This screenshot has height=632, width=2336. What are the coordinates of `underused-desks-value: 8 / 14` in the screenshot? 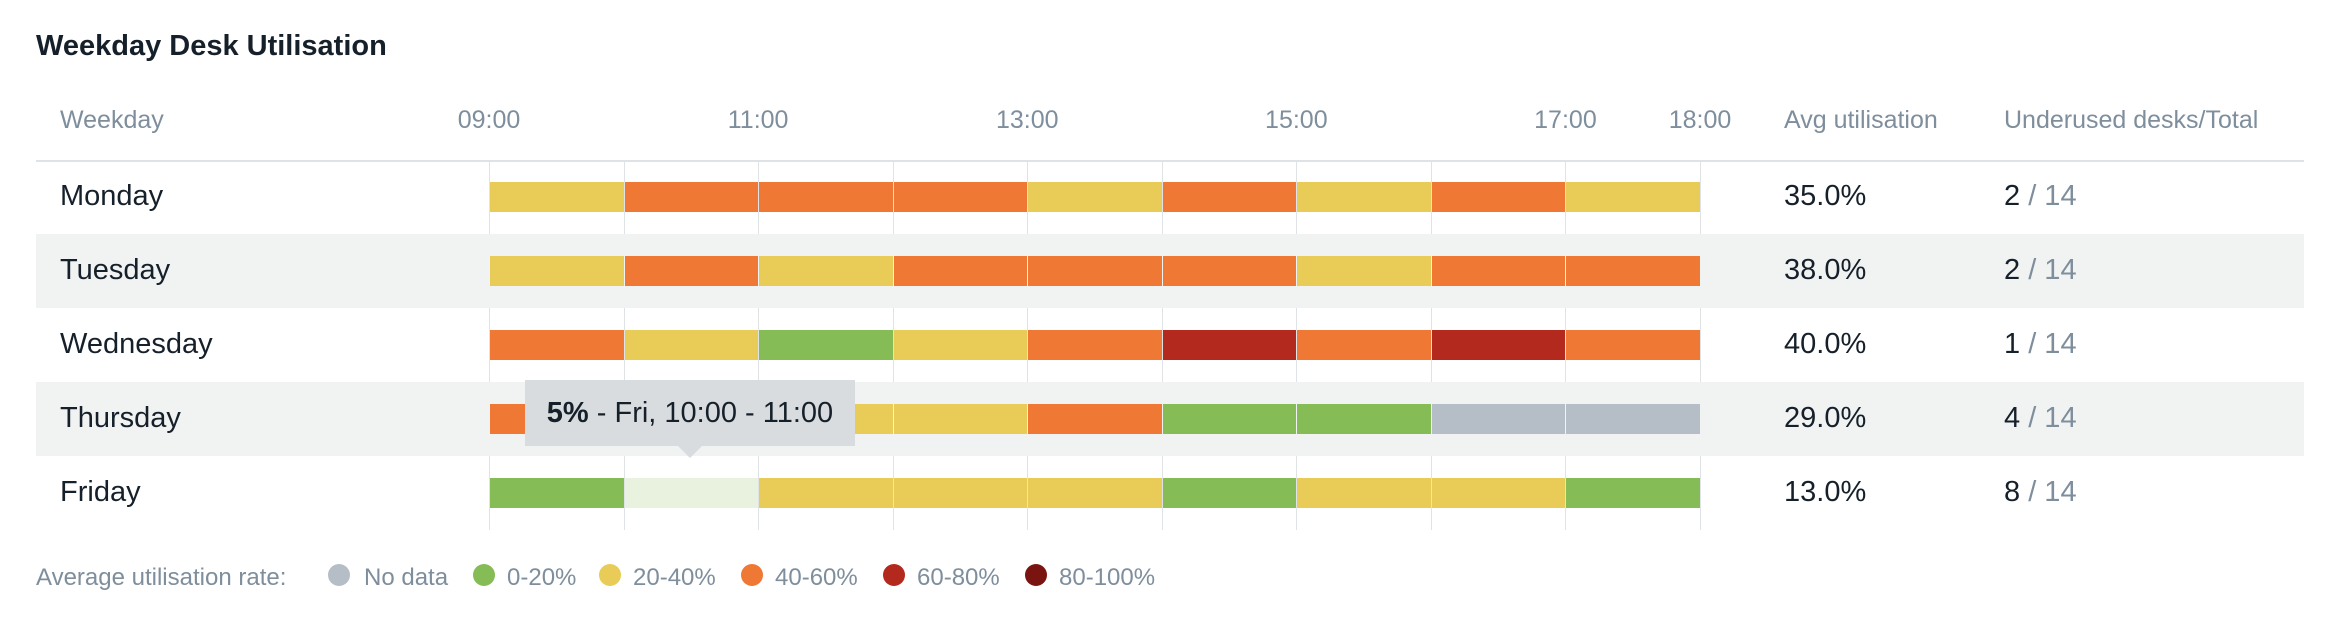 It's located at (2040, 492).